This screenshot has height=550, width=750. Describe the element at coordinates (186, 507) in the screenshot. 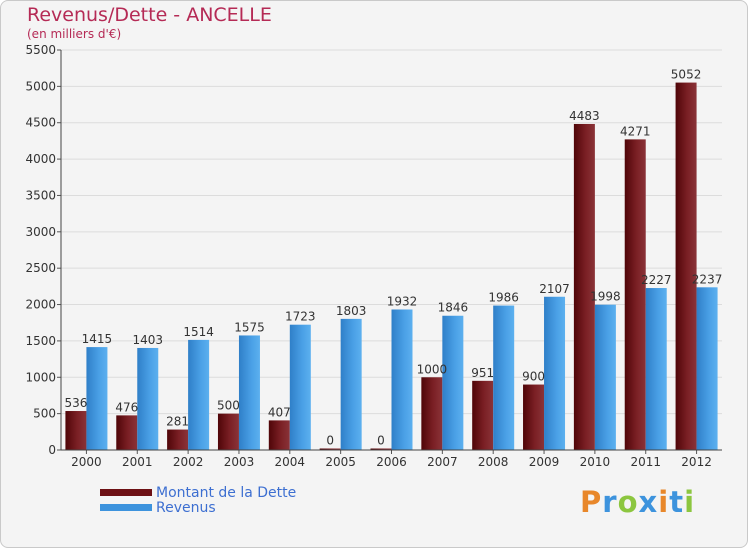

I see `legend-label-revenue: Revenus` at that location.